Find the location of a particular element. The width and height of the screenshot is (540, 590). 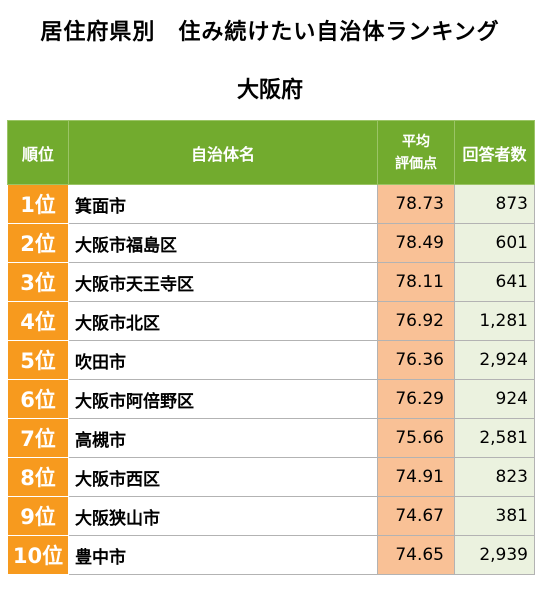

table-row: 6位 大阪市阿倍野区 76.29 924 is located at coordinates (271, 399).